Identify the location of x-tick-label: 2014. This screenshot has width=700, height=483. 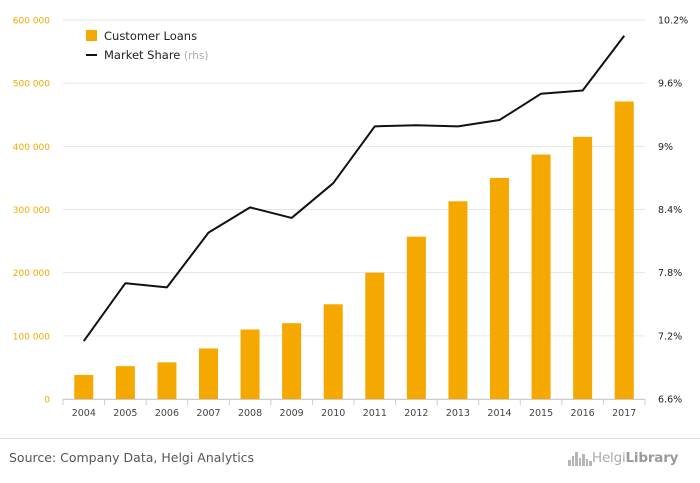
(499, 413).